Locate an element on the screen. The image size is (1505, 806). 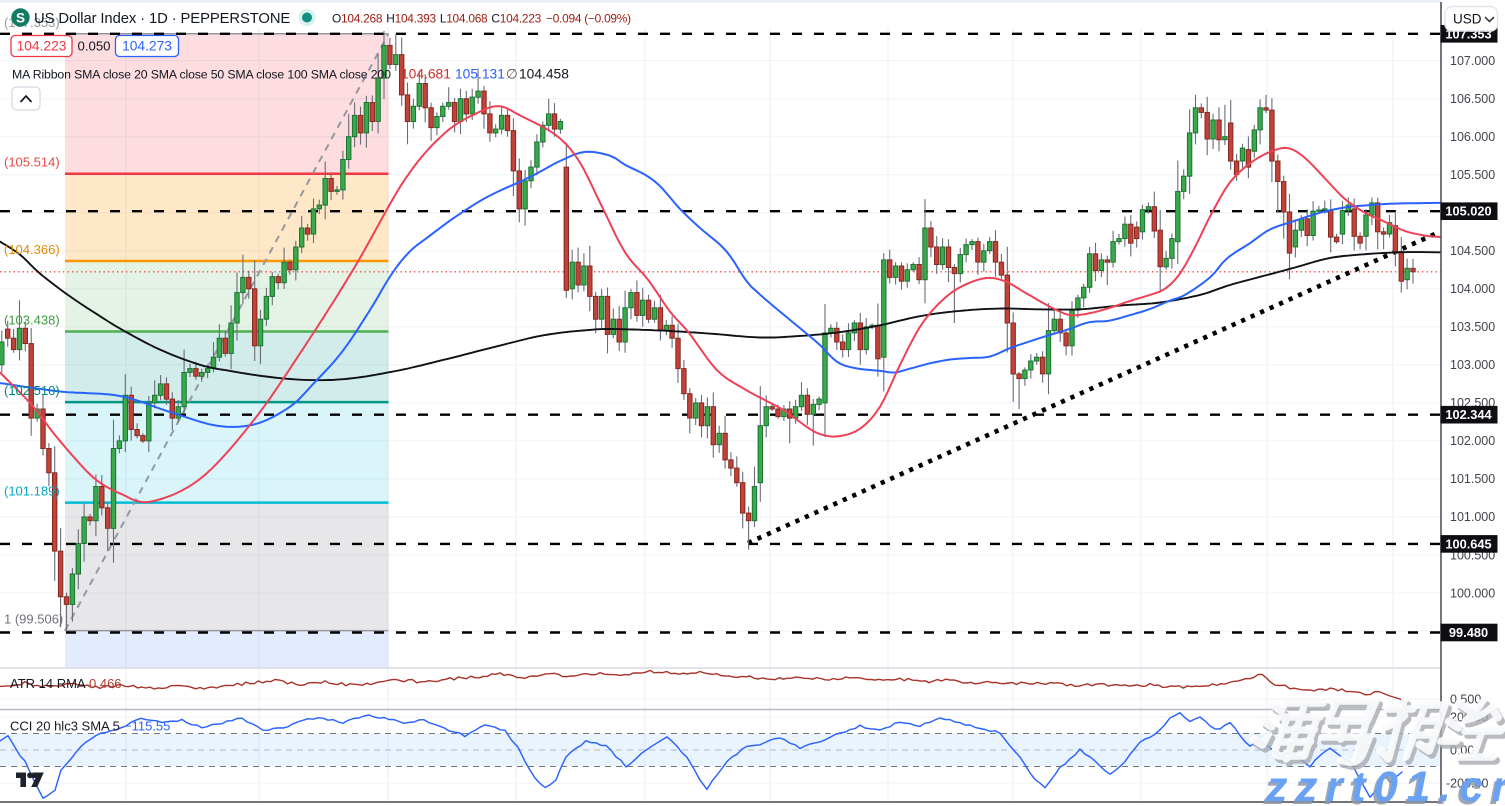
svg-text: -200.00 is located at coordinates (1467, 783).